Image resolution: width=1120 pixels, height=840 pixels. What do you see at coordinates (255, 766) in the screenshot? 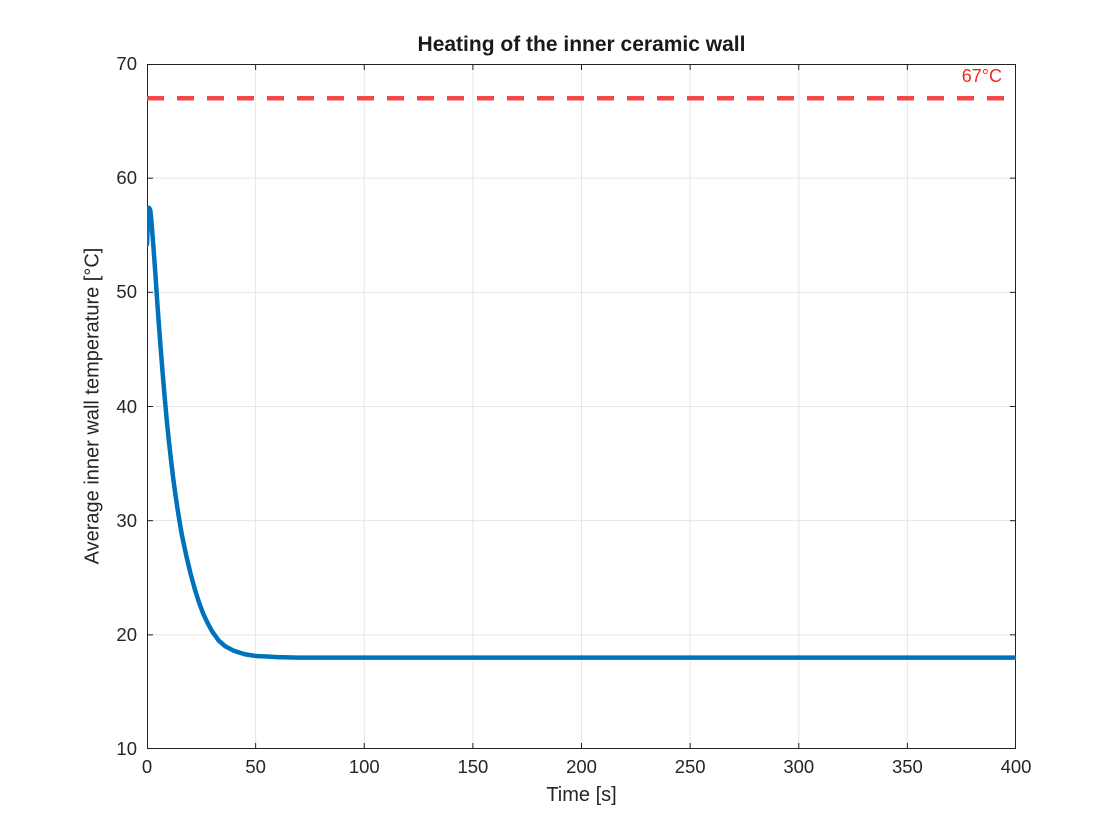
I see `x-tick-label: 50` at bounding box center [255, 766].